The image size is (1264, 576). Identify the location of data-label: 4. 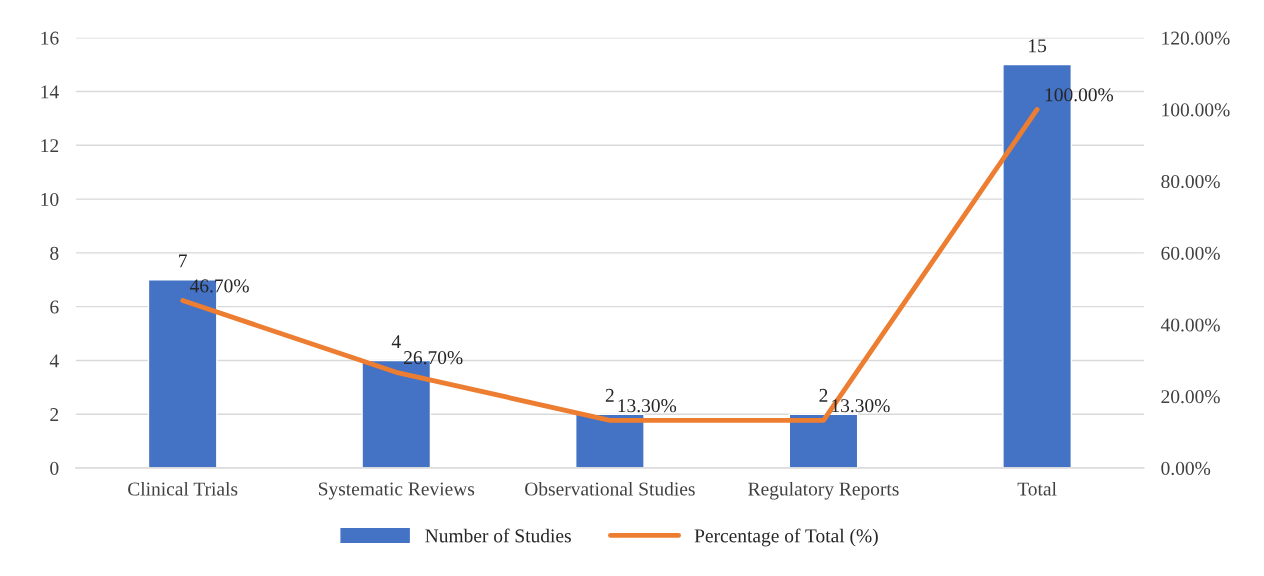
(396, 341).